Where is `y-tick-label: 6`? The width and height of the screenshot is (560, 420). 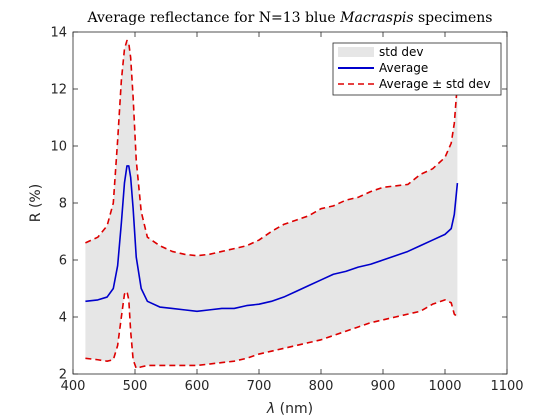
y-tick-label: 6 is located at coordinates (63, 261).